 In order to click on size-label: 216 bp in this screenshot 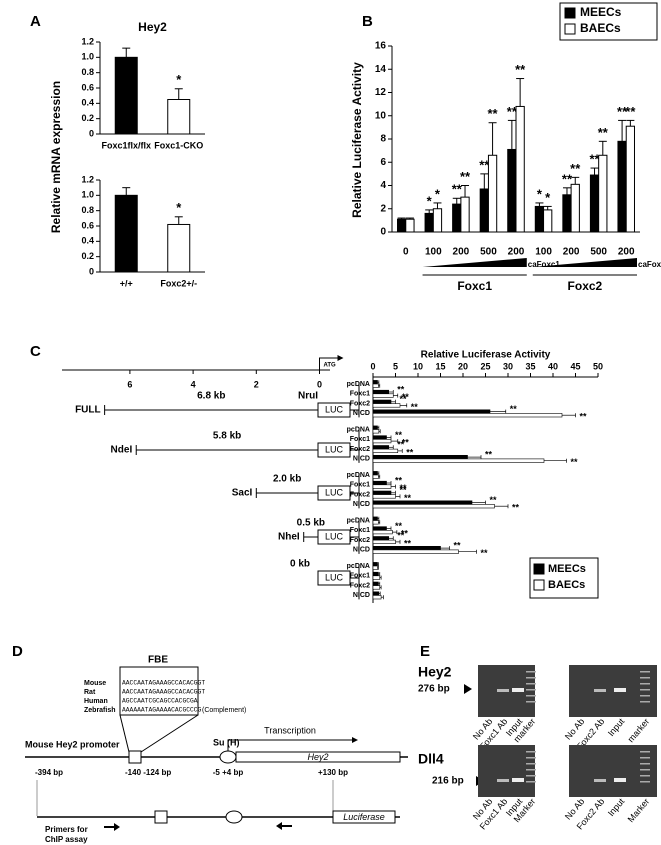, I will do `click(448, 781)`.